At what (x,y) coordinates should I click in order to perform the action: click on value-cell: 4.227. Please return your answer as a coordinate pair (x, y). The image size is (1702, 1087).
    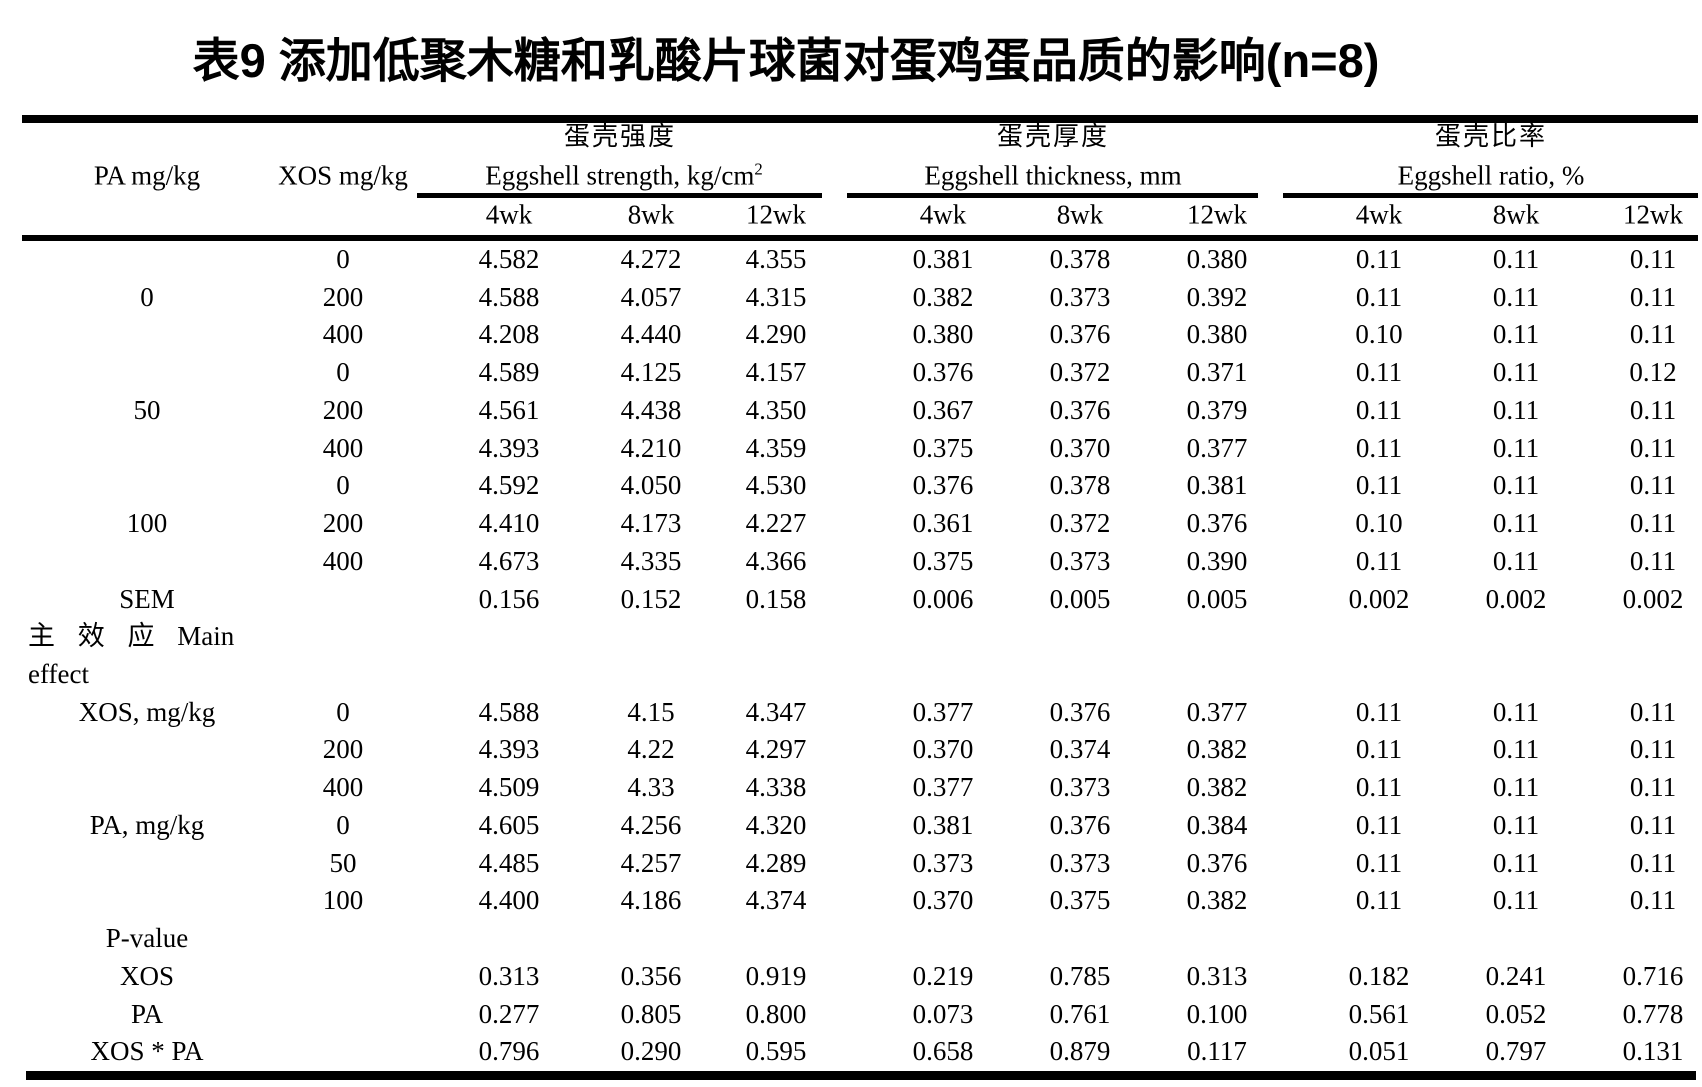
    Looking at the image, I should click on (776, 523).